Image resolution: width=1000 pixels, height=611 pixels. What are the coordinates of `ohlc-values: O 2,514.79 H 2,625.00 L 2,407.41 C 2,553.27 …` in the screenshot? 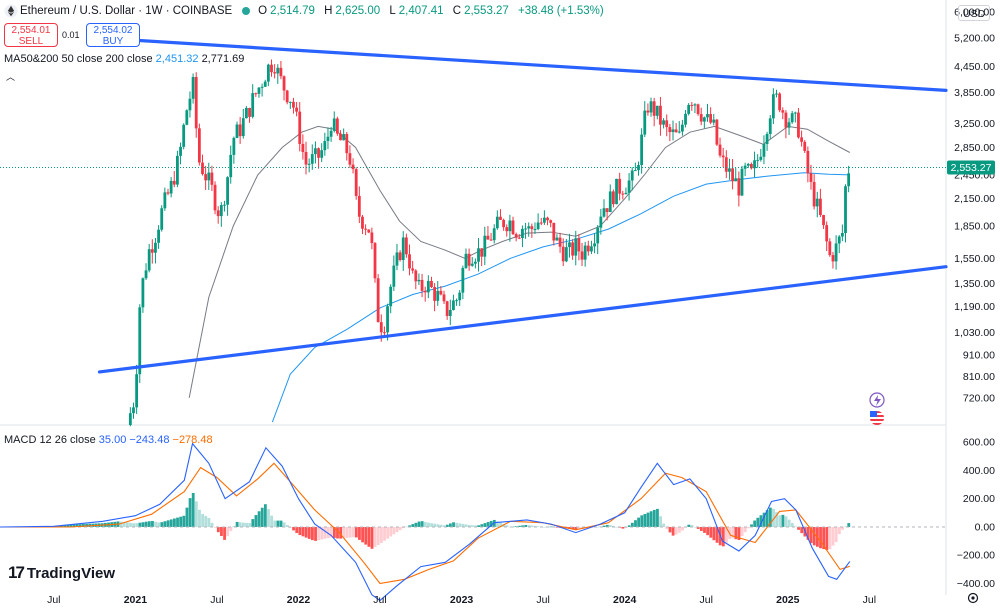 It's located at (431, 11).